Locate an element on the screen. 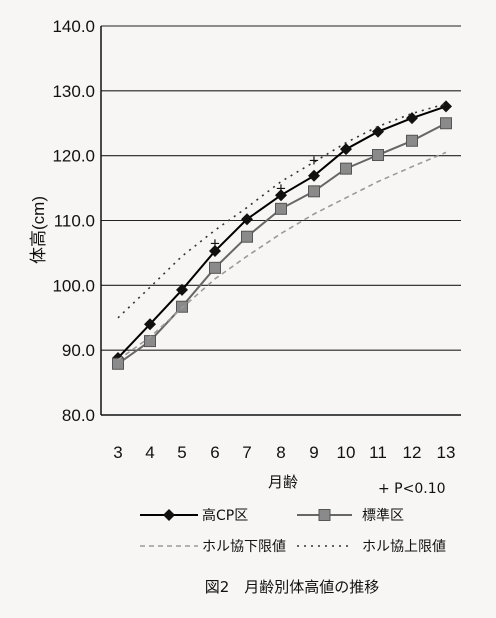 Image resolution: width=496 pixels, height=618 pixels. legend-label: ホル協下限値 is located at coordinates (244, 547).